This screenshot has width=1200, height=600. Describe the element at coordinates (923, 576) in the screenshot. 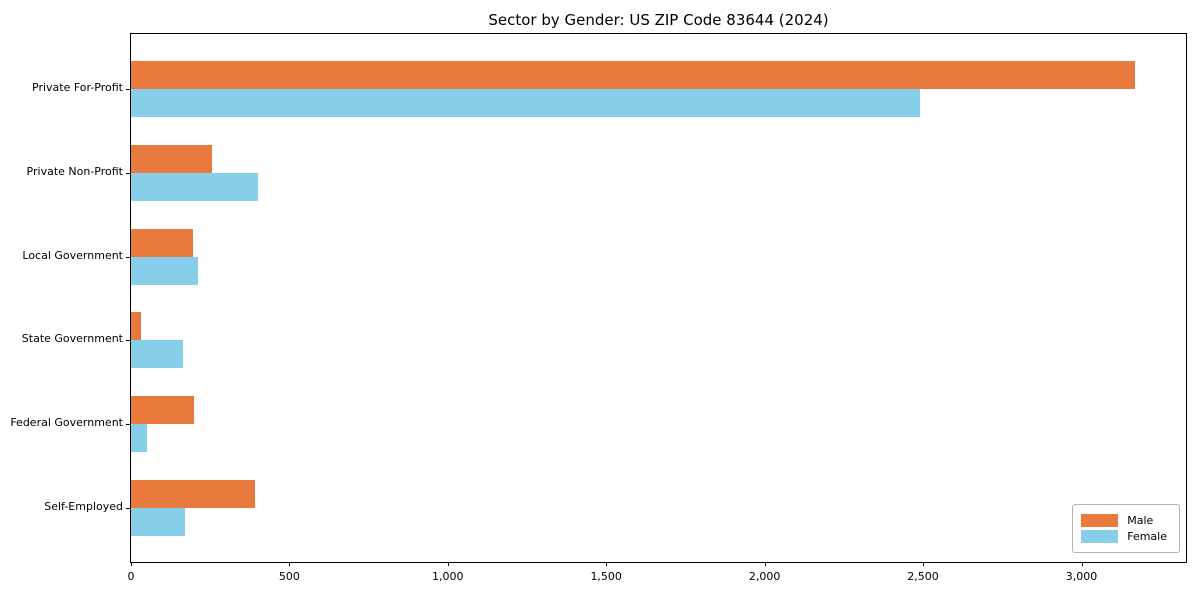

I see `x-tick-label: 2,500` at that location.